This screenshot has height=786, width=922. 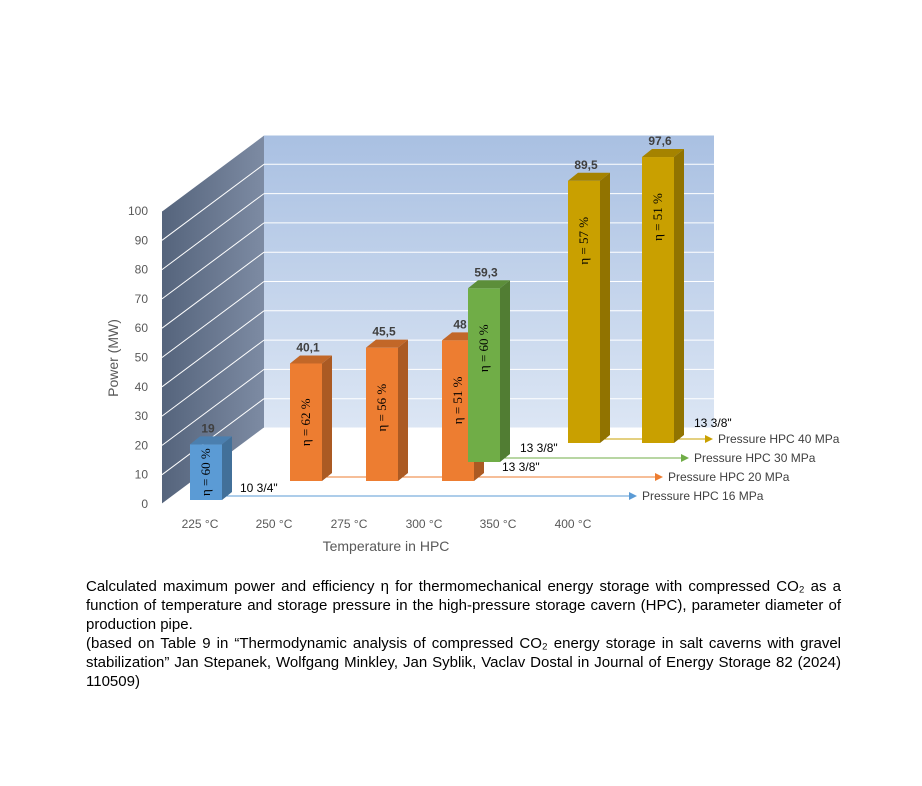 I want to click on y-tick-label: 100, so click(x=138, y=211).